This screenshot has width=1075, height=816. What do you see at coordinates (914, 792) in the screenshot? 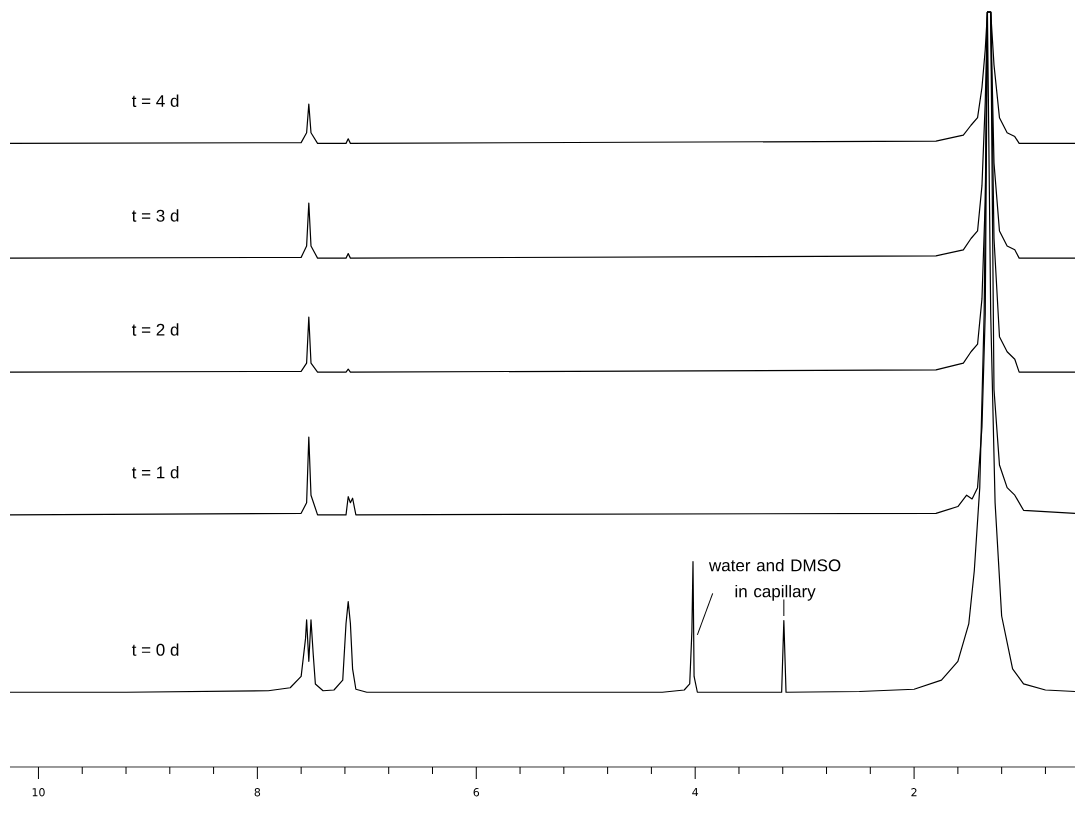
I see `x-tick-label: 2` at bounding box center [914, 792].